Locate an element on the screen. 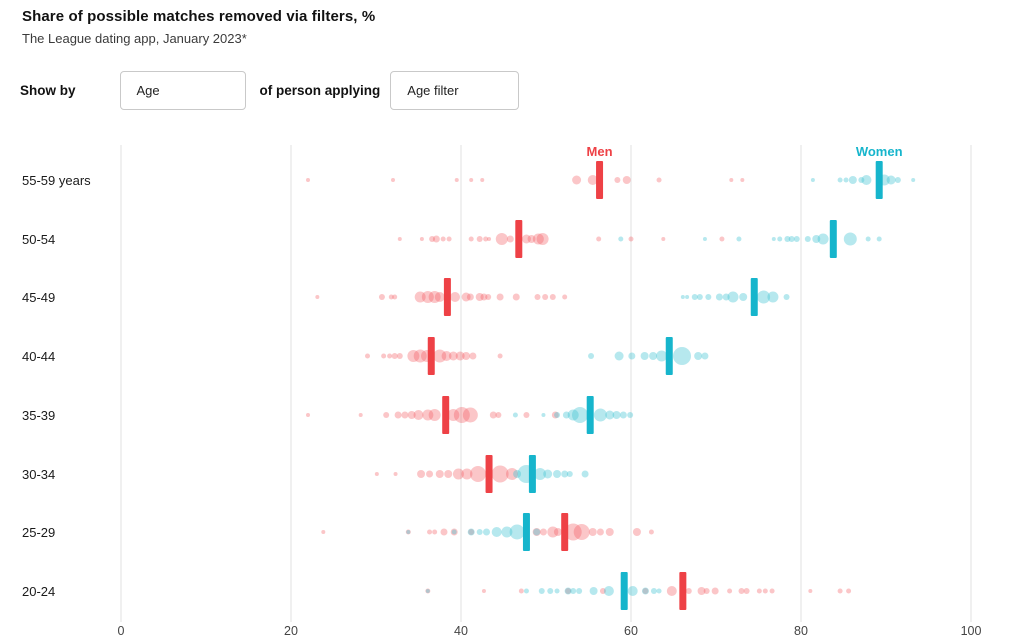  row-label: 40-44 is located at coordinates (38, 356).